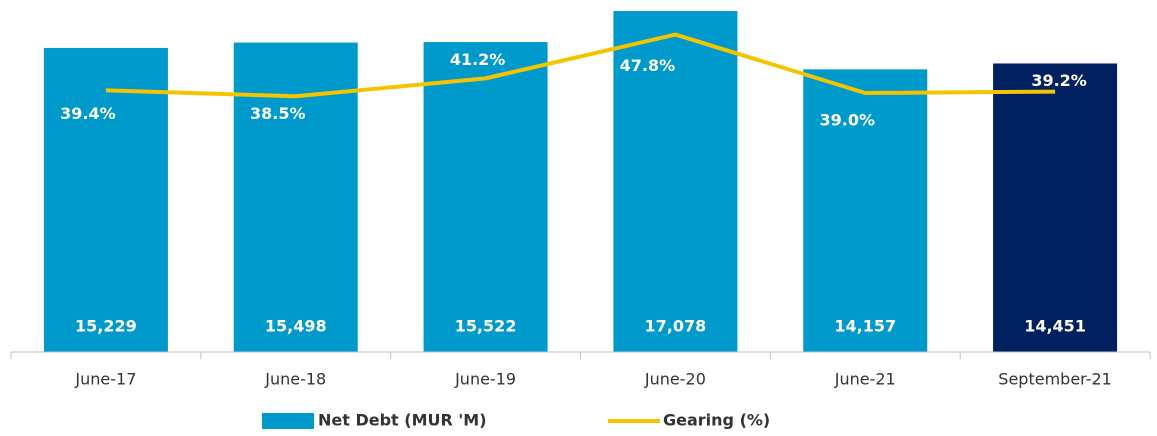 This screenshot has height=436, width=1157. What do you see at coordinates (402, 420) in the screenshot?
I see `legend-label: Net Debt (MUR 'M)` at bounding box center [402, 420].